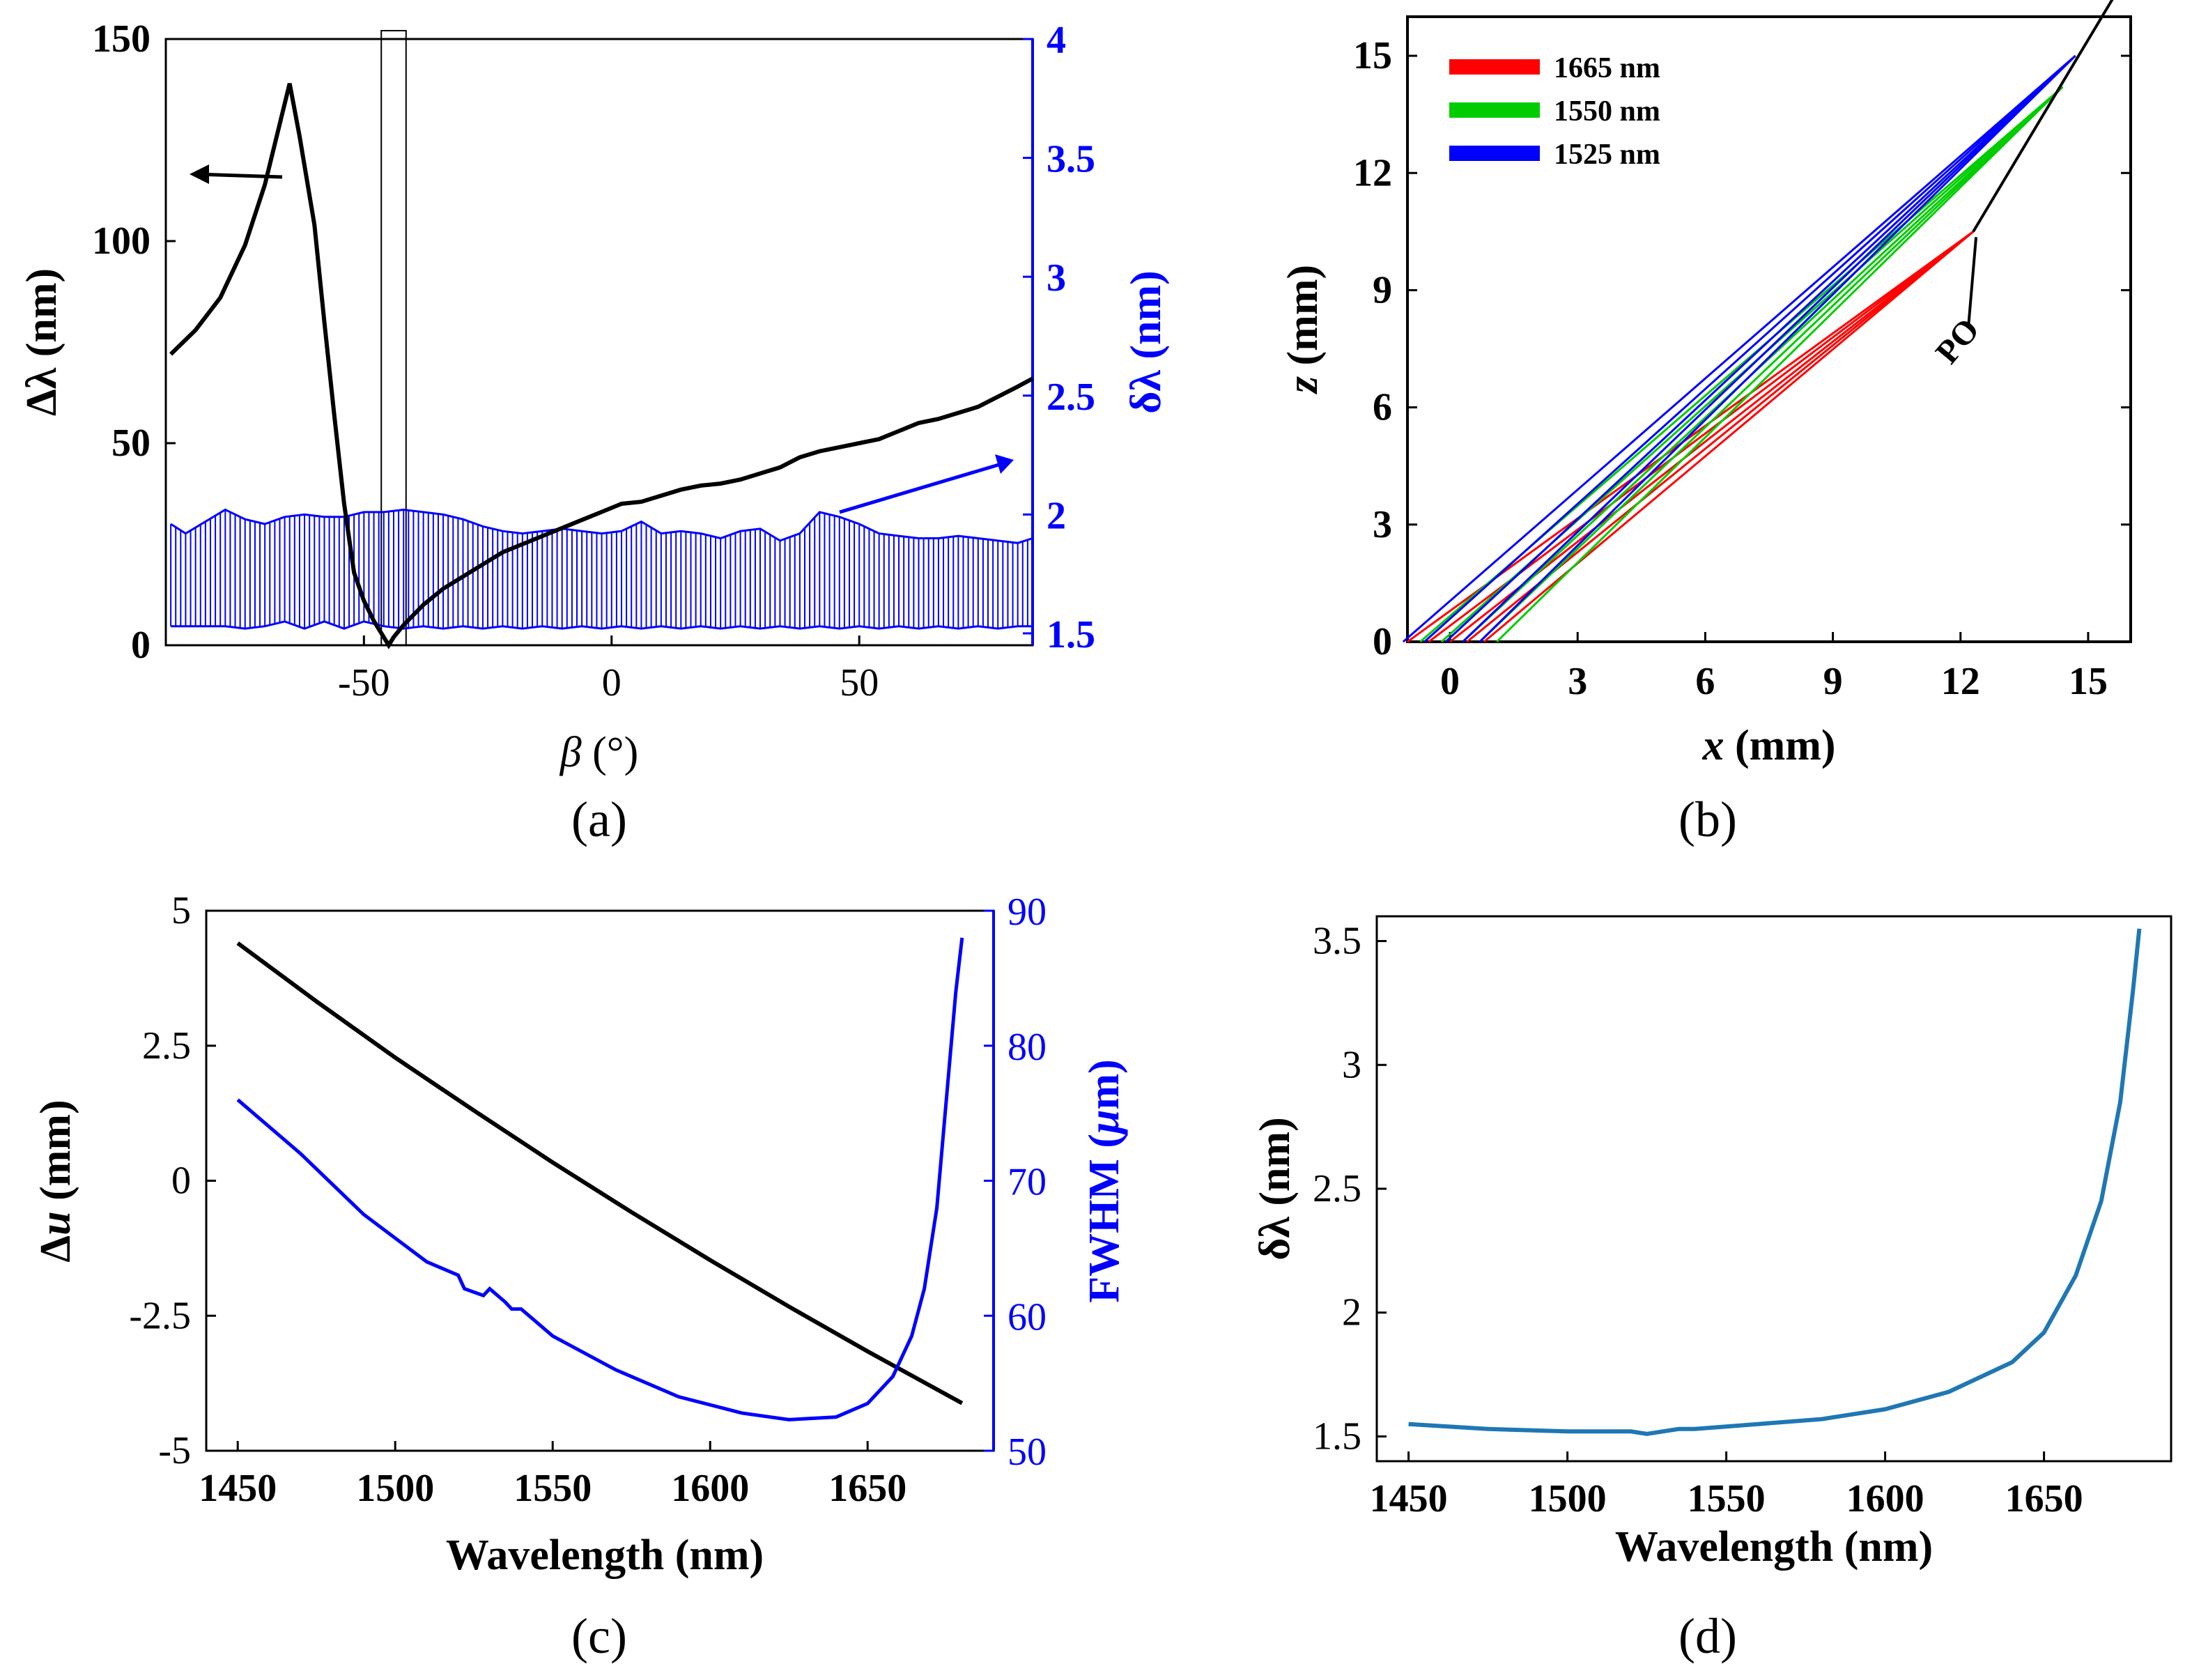 The height and width of the screenshot is (1680, 2192). Describe the element at coordinates (1071, 397) in the screenshot. I see `panel-a-right-tick-label-2: 2.5` at that location.